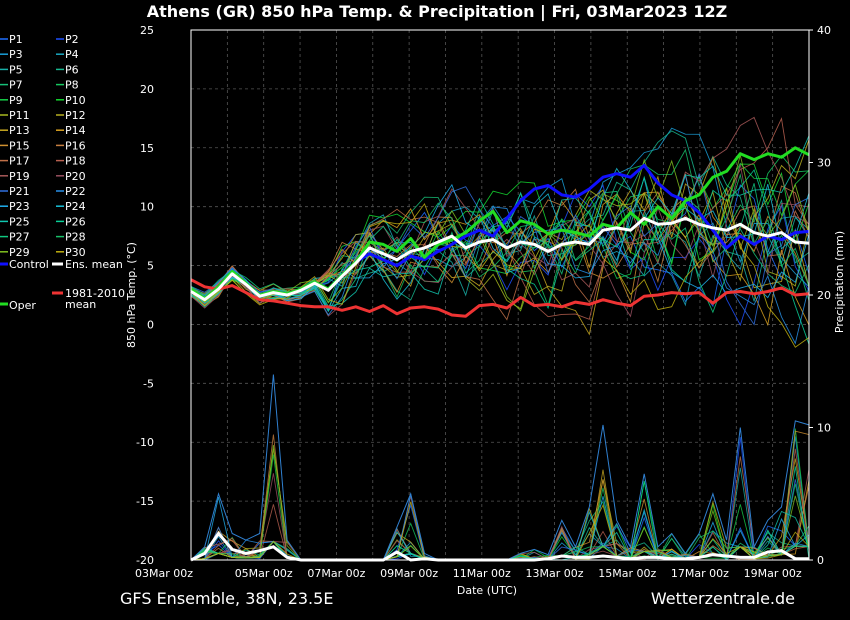 The height and width of the screenshot is (620, 850). I want to click on legend-label: P29, so click(19, 252).